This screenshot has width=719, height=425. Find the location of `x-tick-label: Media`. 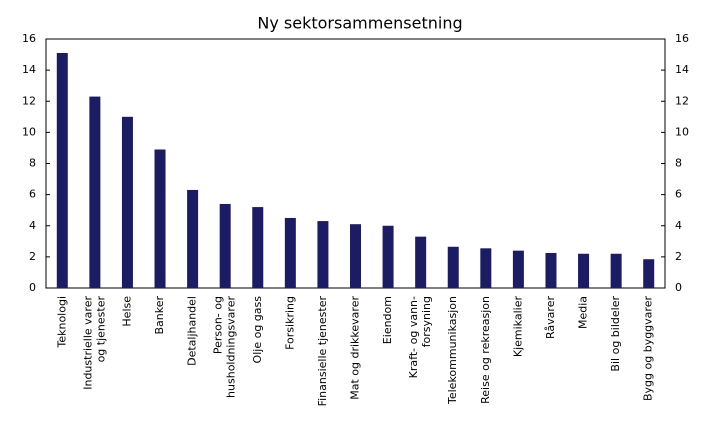

x-tick-label: Media is located at coordinates (583, 312).